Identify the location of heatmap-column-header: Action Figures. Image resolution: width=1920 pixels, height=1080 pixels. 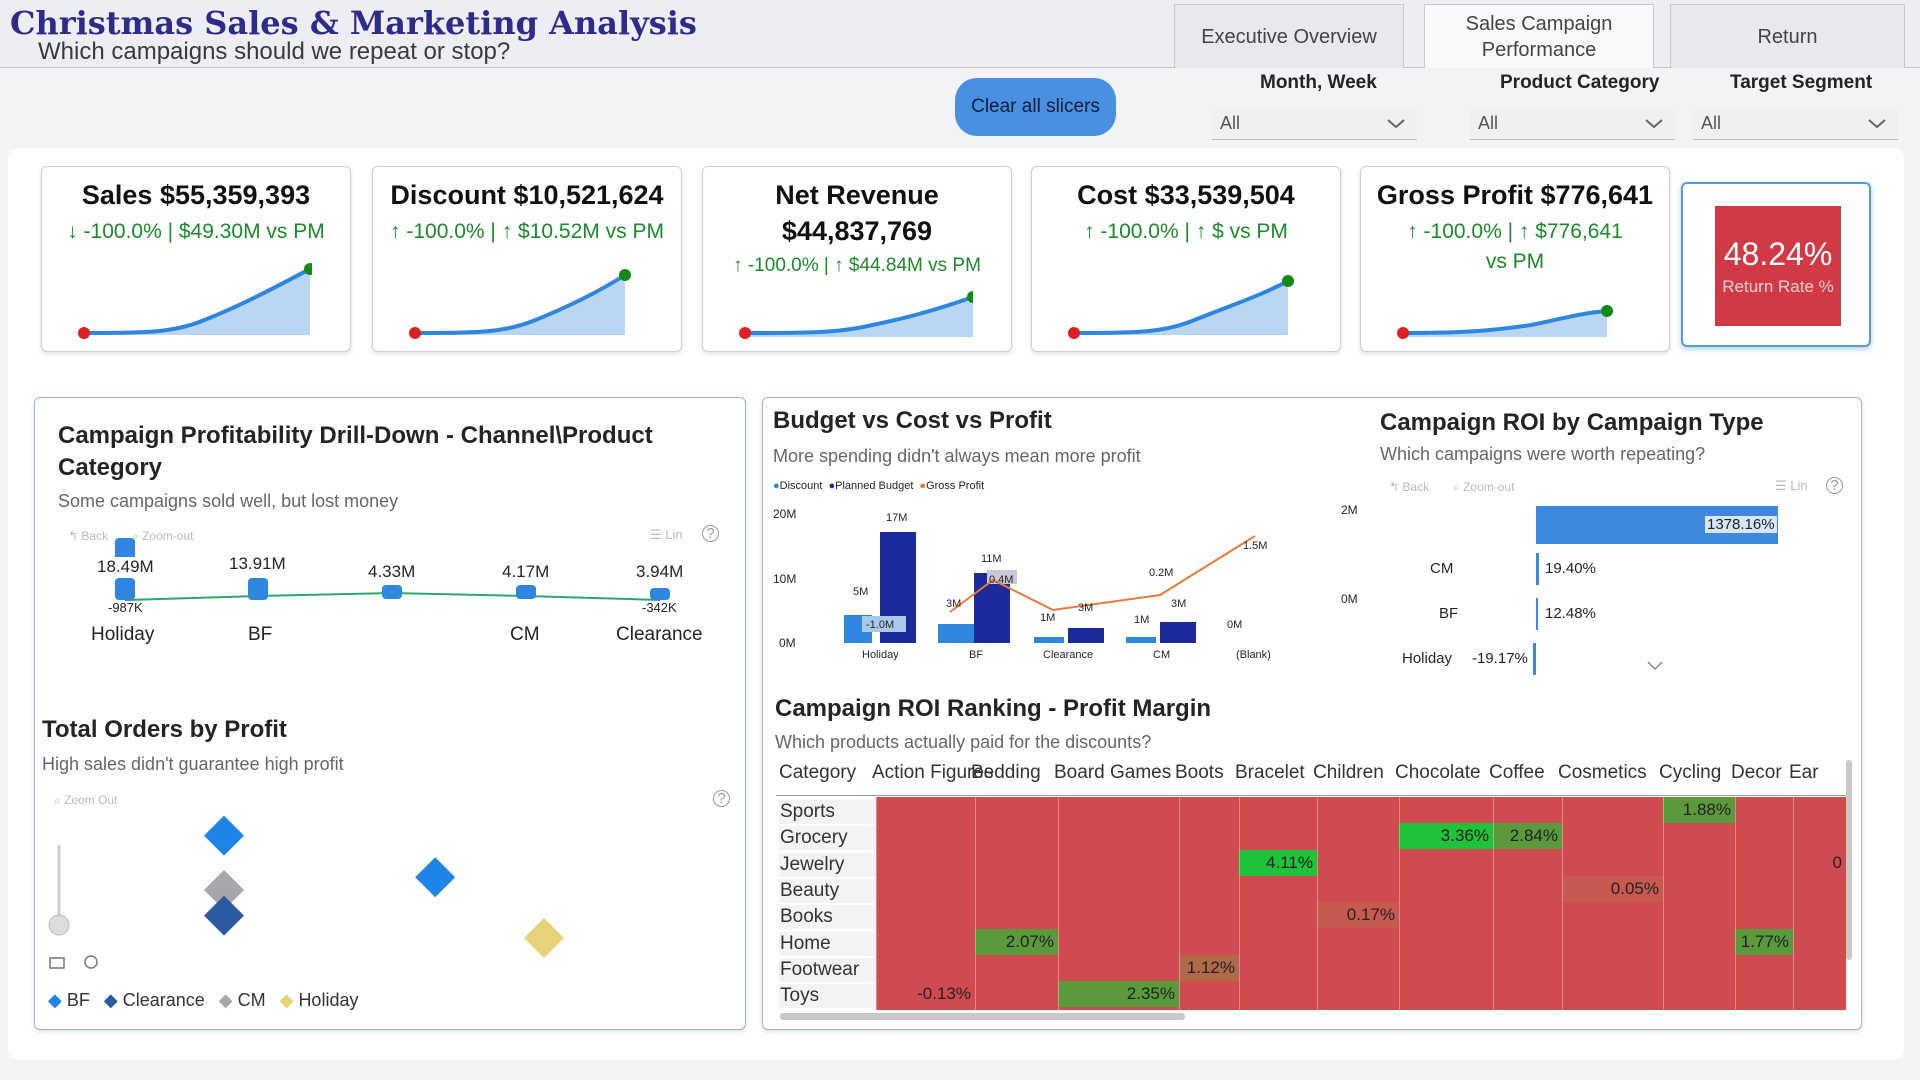
(933, 772).